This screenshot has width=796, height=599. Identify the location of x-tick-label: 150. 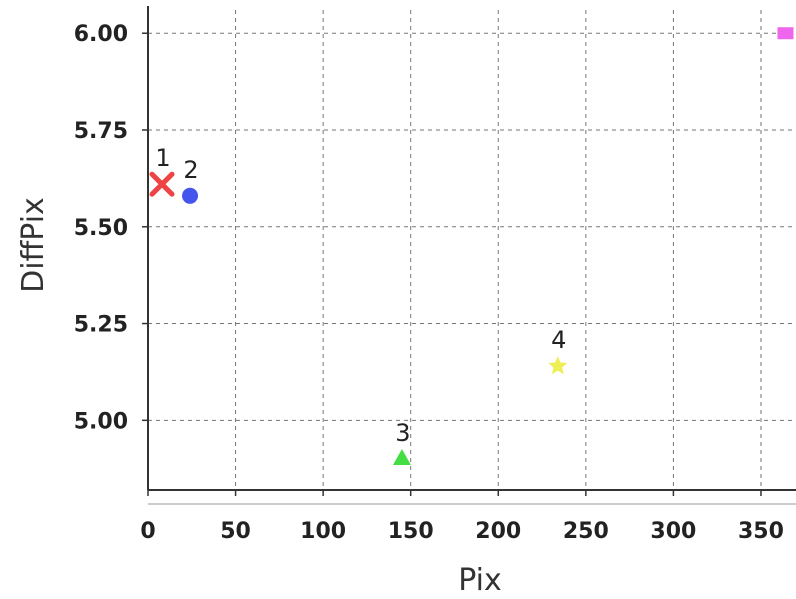
(411, 531).